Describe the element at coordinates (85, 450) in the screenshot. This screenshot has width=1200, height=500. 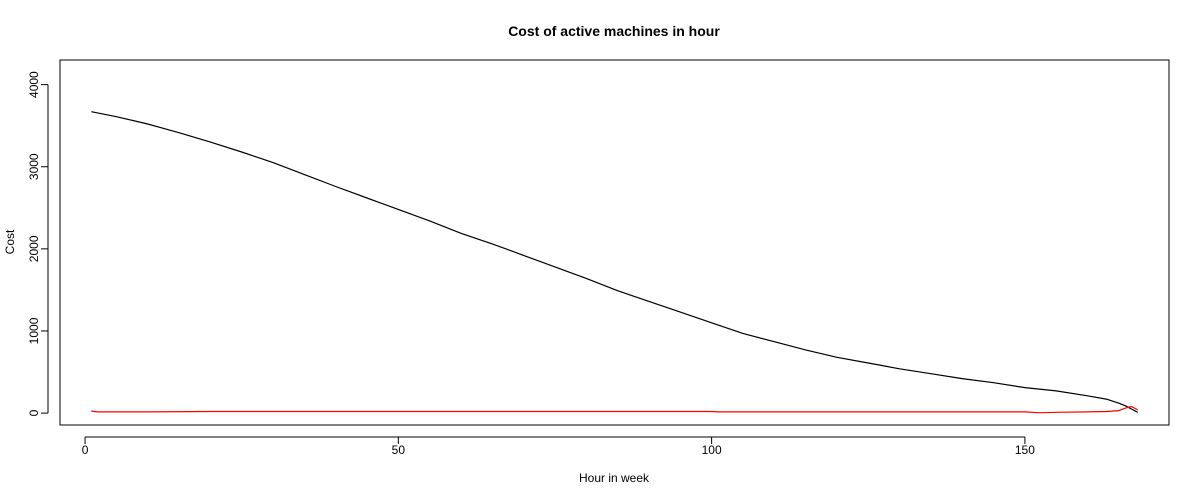
I see `x-tick-label: 0` at that location.